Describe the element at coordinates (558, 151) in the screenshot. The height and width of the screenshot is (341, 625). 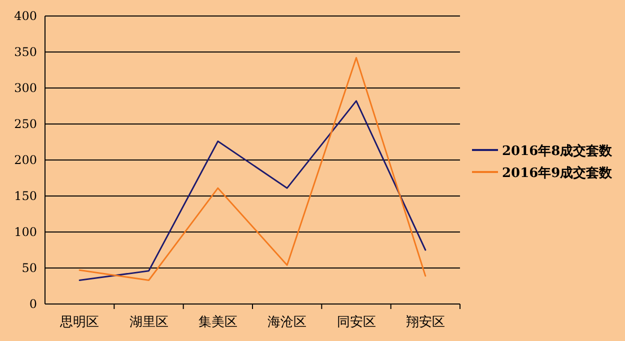
I see `legend-label: 2016年8成交套数` at that location.